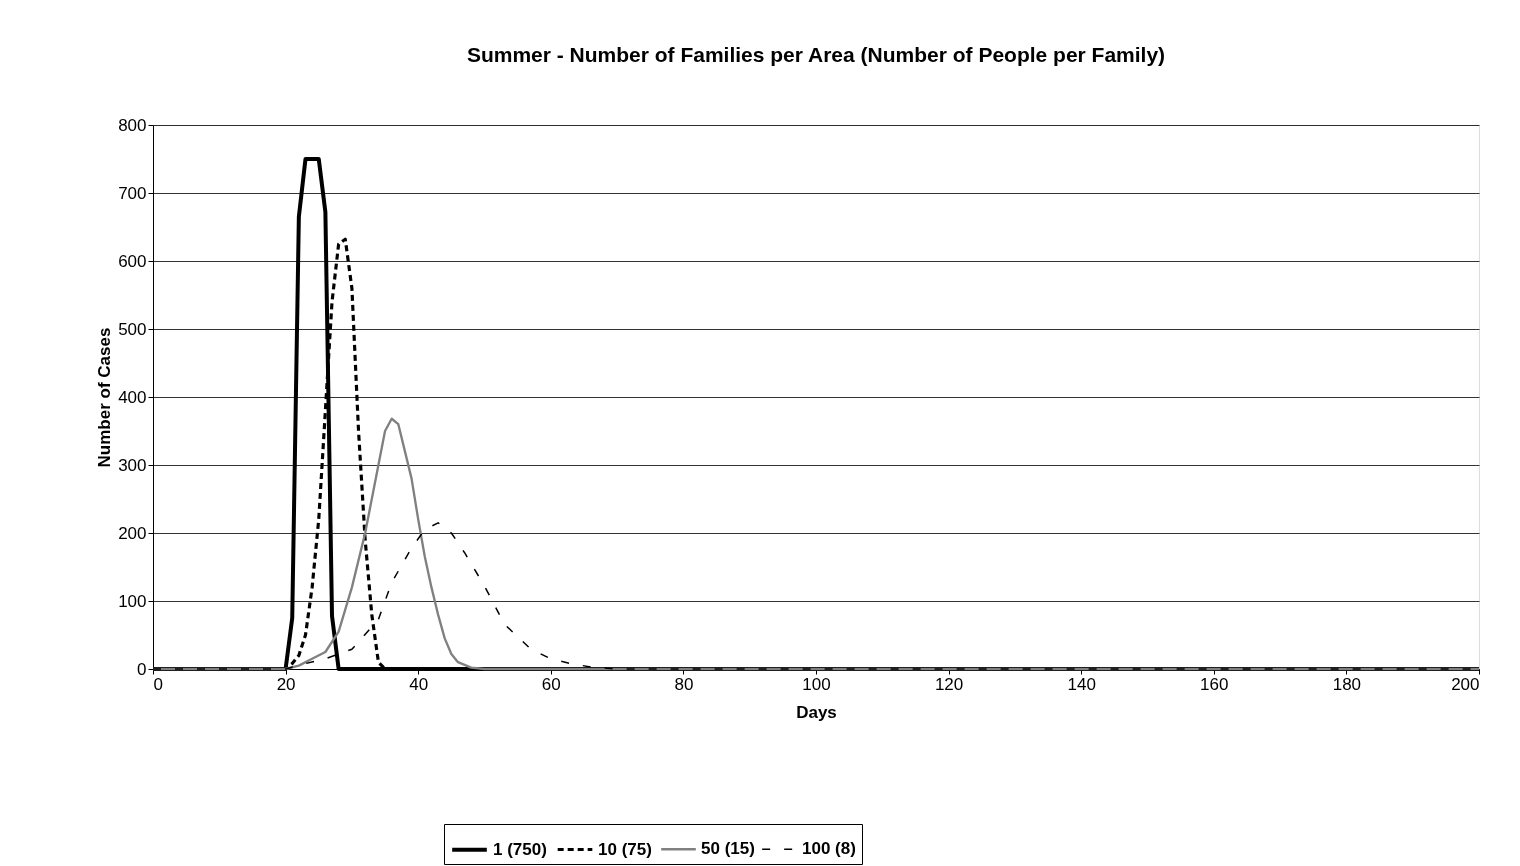 The height and width of the screenshot is (866, 1520). I want to click on x-tick-label: 100, so click(816, 684).